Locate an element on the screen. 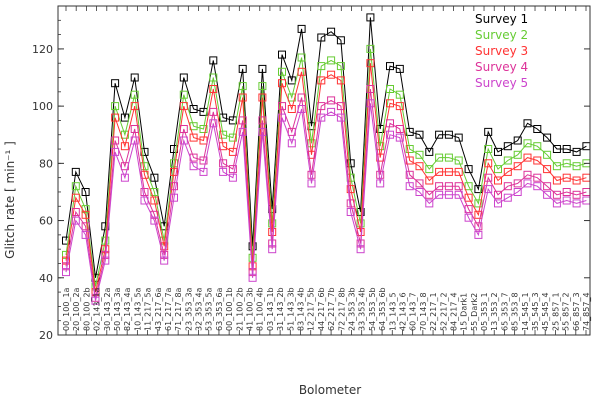 This screenshot has width=600, height=400. x-category-label: 24_353_3b is located at coordinates (351, 309).